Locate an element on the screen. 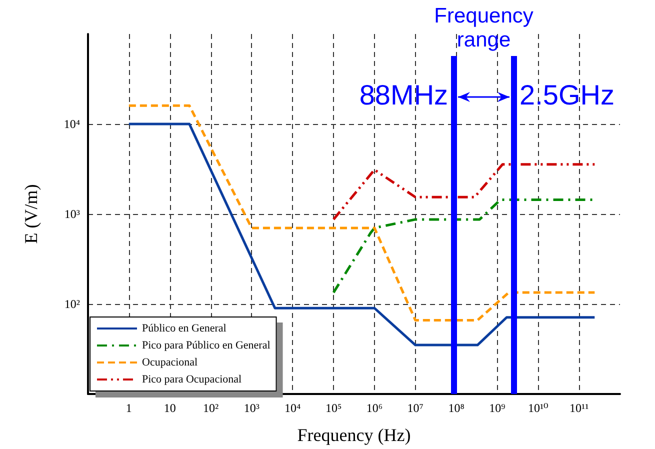 The height and width of the screenshot is (449, 655). x-tick-label: 10¹¹ is located at coordinates (579, 408).